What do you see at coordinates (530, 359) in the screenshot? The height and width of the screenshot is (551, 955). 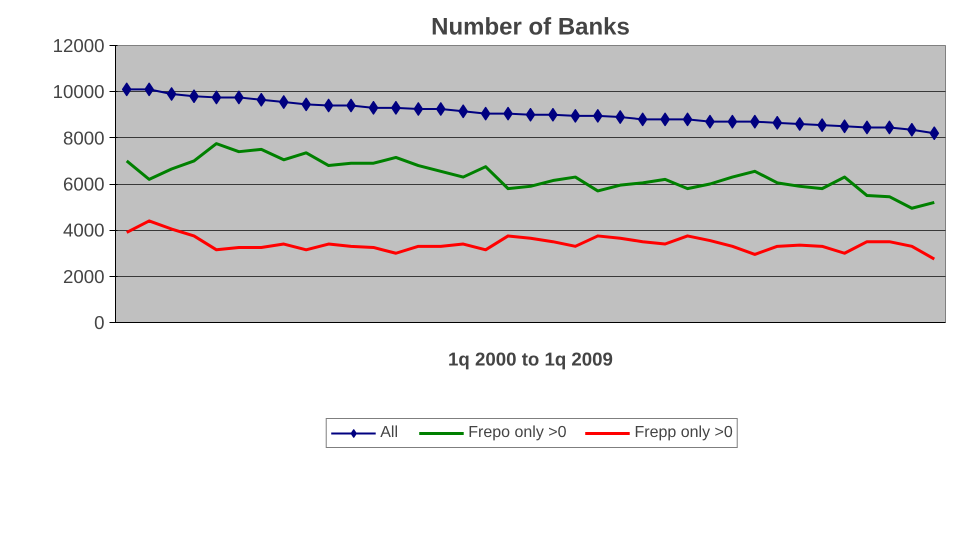 I see `x-axis-title: 1q 2000 to 1q 2009` at bounding box center [530, 359].